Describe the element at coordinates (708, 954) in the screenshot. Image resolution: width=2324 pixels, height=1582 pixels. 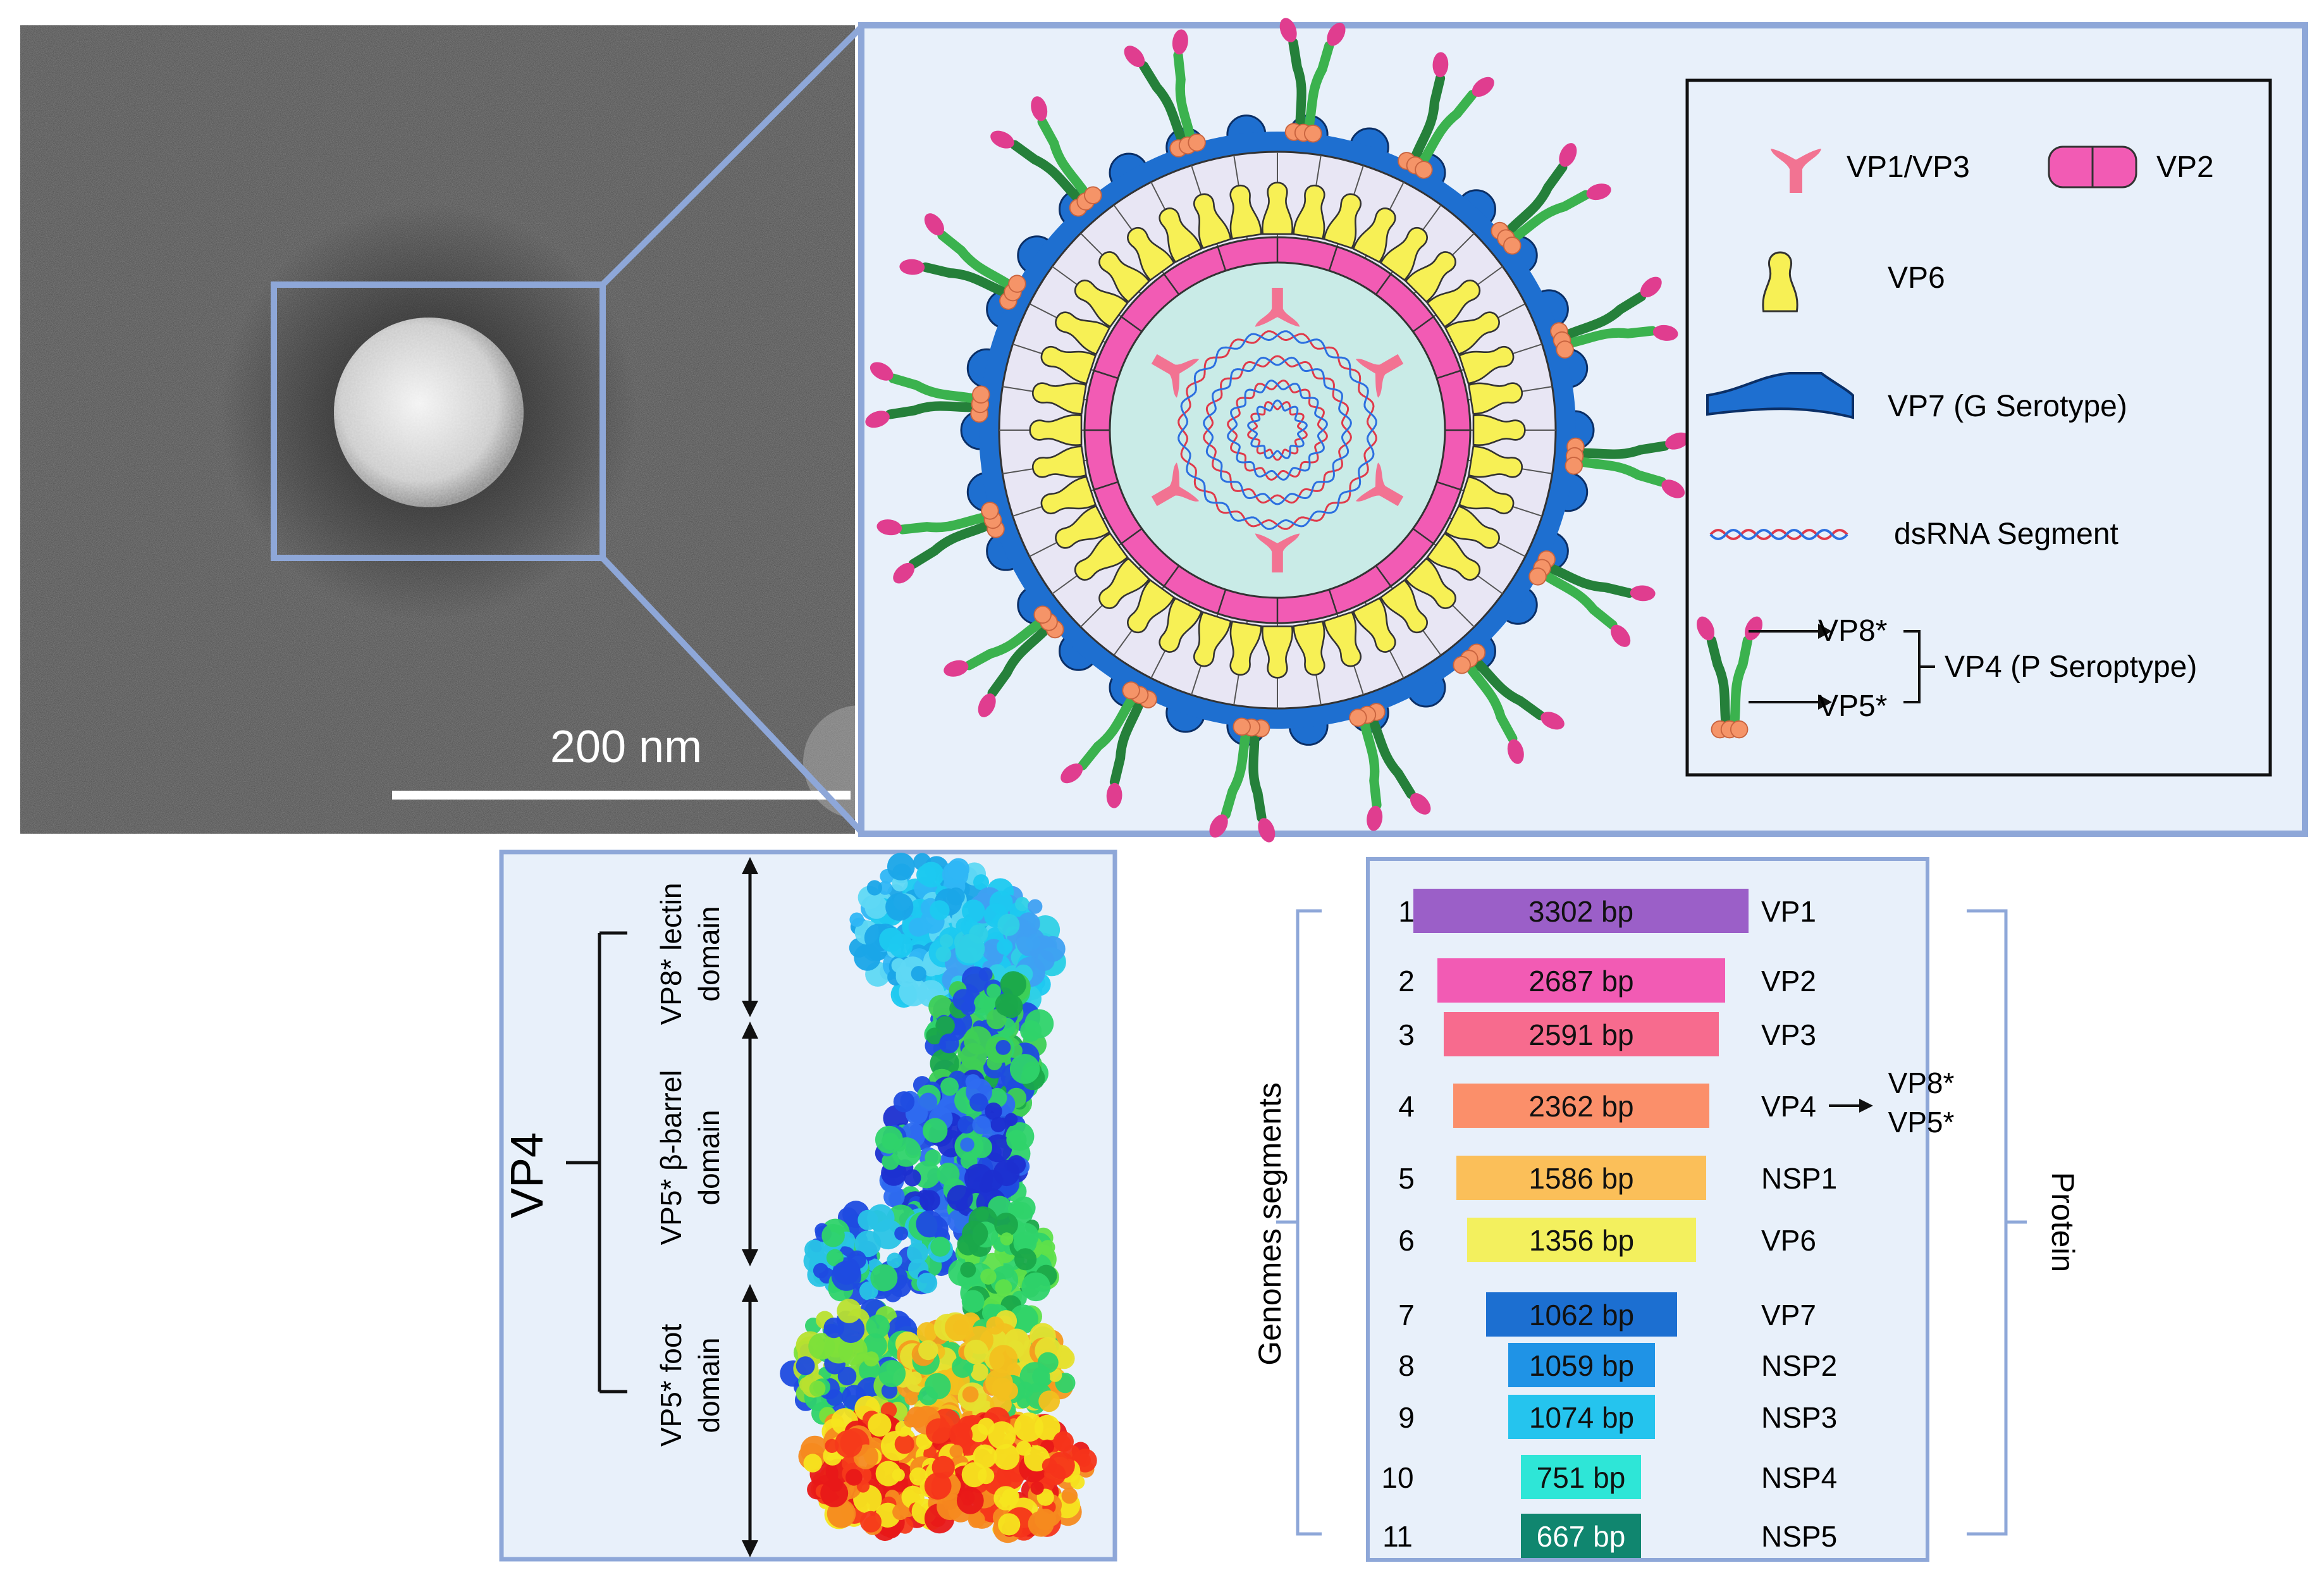
I see `domain-1-line2: domain` at that location.